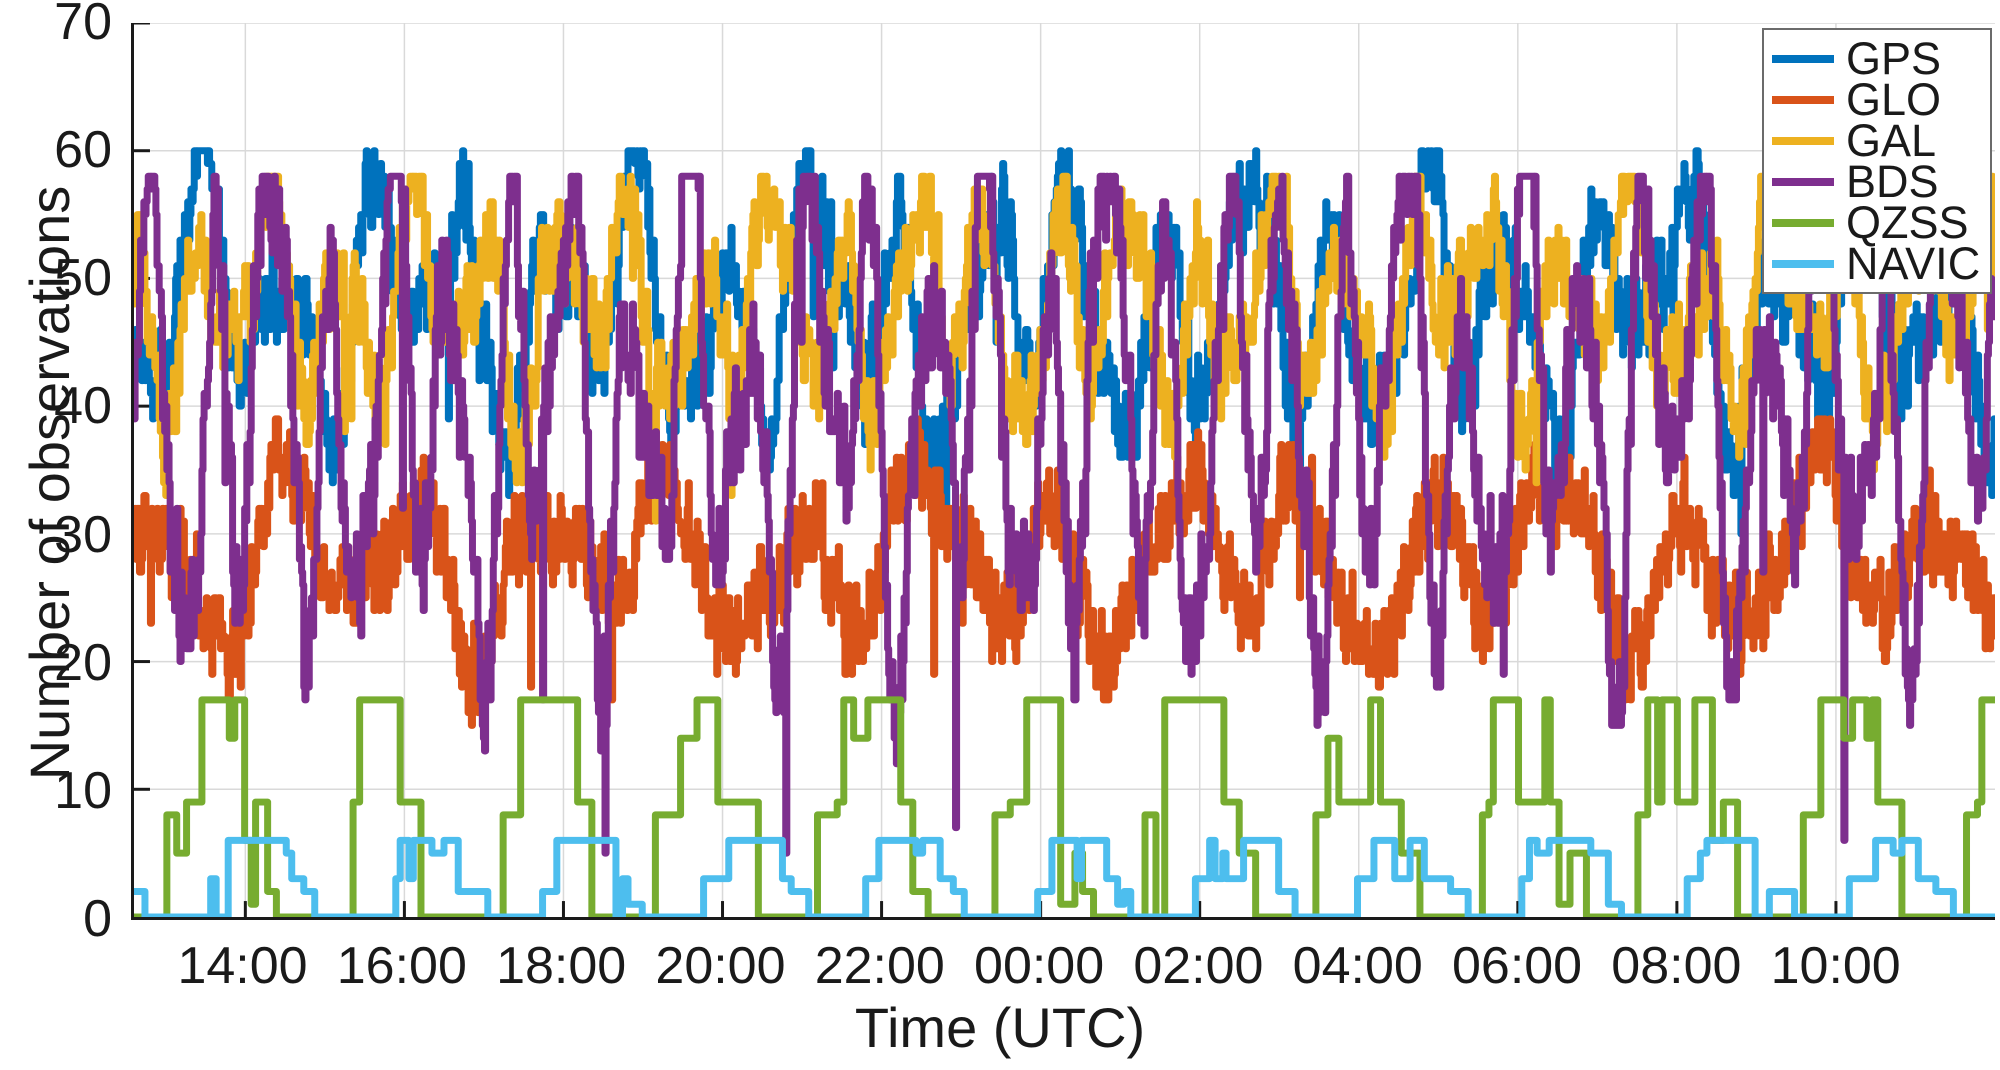 This screenshot has height=1070, width=2000. Describe the element at coordinates (1000, 1027) in the screenshot. I see `x-axis-title: Time (UTC)` at that location.